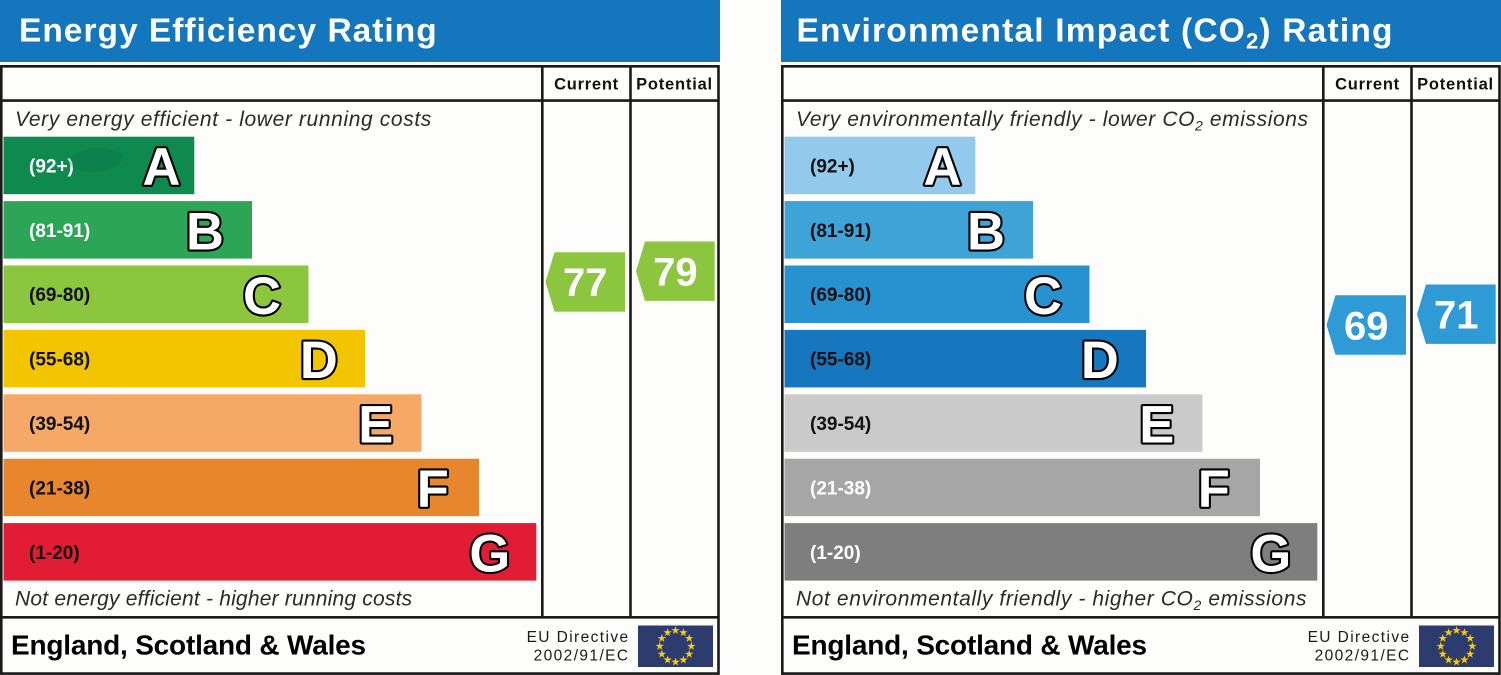 This screenshot has height=675, width=1501. What do you see at coordinates (1366, 326) in the screenshot?
I see `svg-text: 69` at bounding box center [1366, 326].